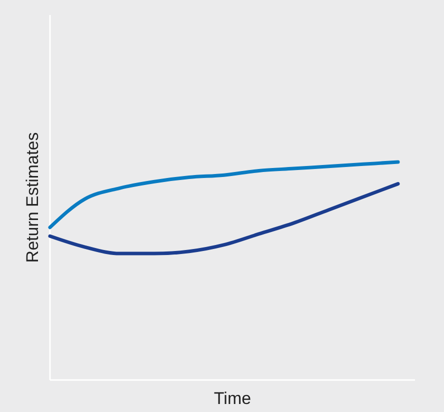 The height and width of the screenshot is (412, 444). Describe the element at coordinates (233, 398) in the screenshot. I see `x-axis-title: Time` at that location.